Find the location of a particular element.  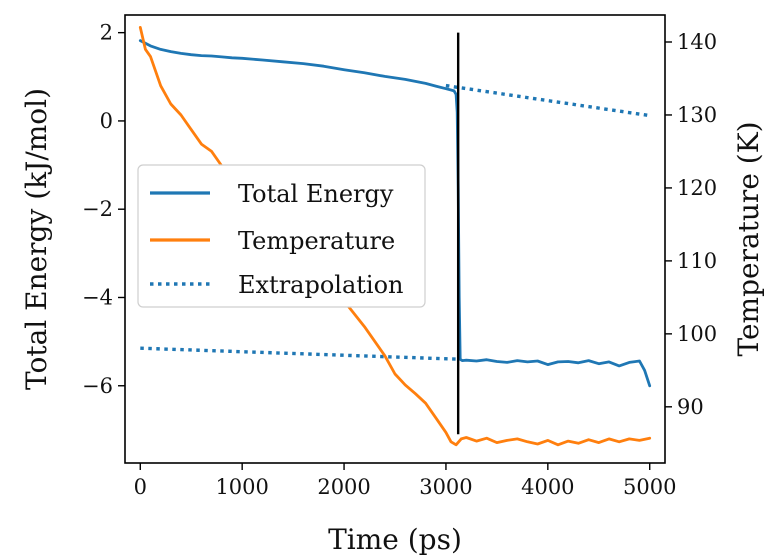

y-right-tick-label: 140 is located at coordinates (697, 42).